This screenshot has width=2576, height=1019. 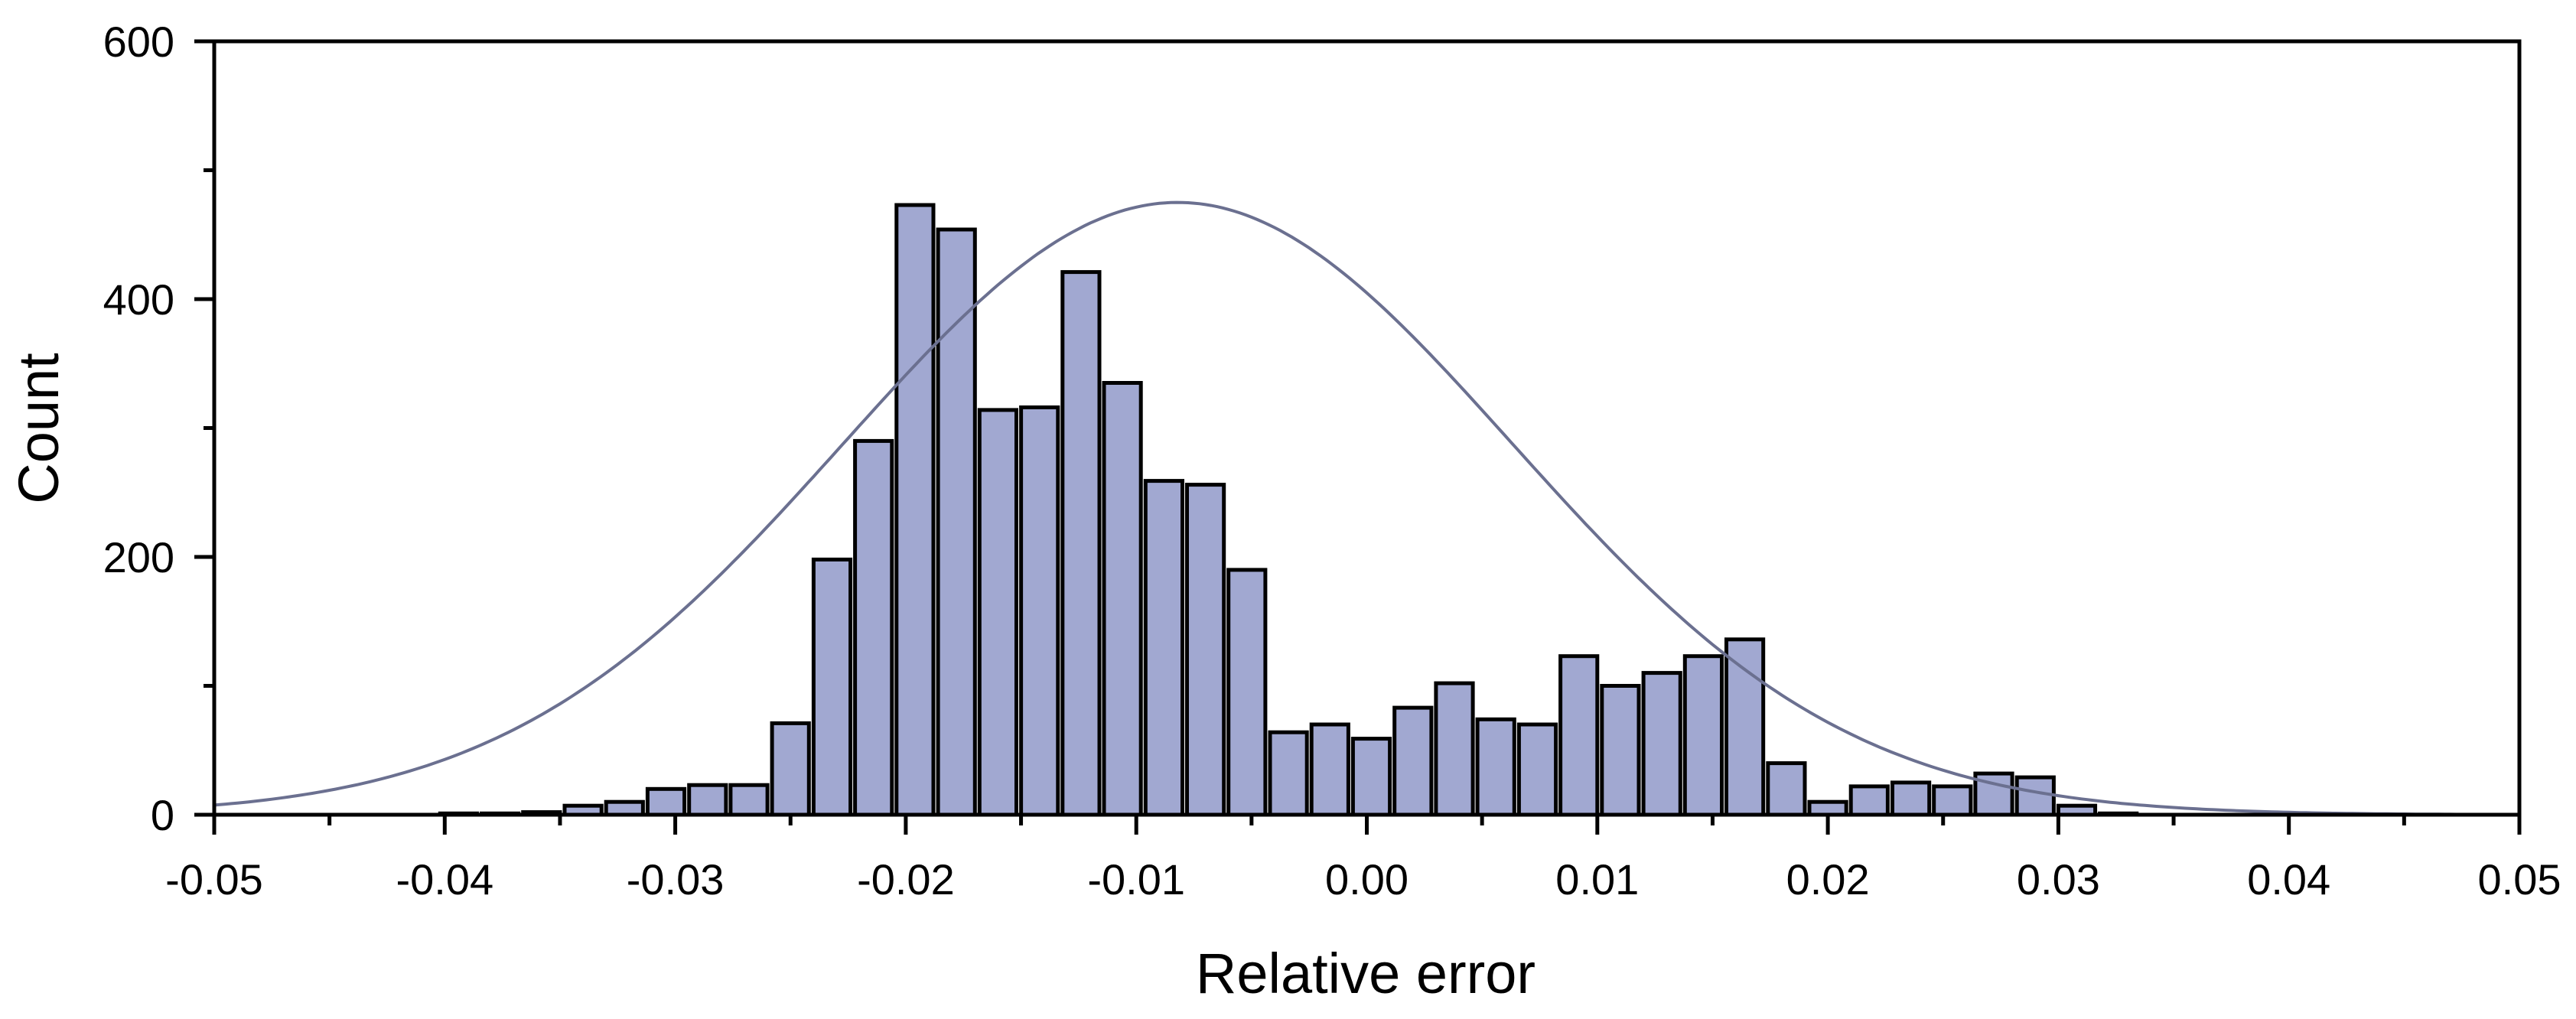 What do you see at coordinates (2520, 879) in the screenshot?
I see `x-tick-label: 0.05` at bounding box center [2520, 879].